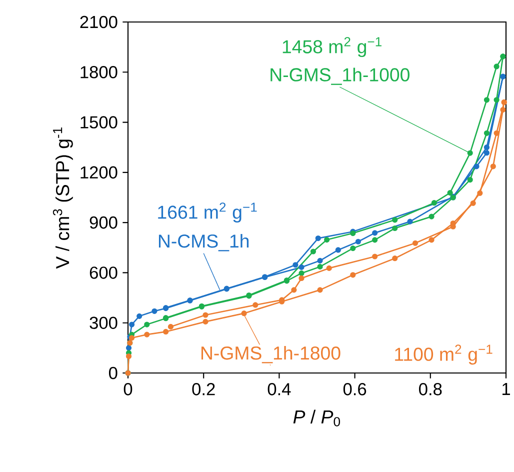  Describe the element at coordinates (104, 272) in the screenshot. I see `y-tick-label: 600` at that location.